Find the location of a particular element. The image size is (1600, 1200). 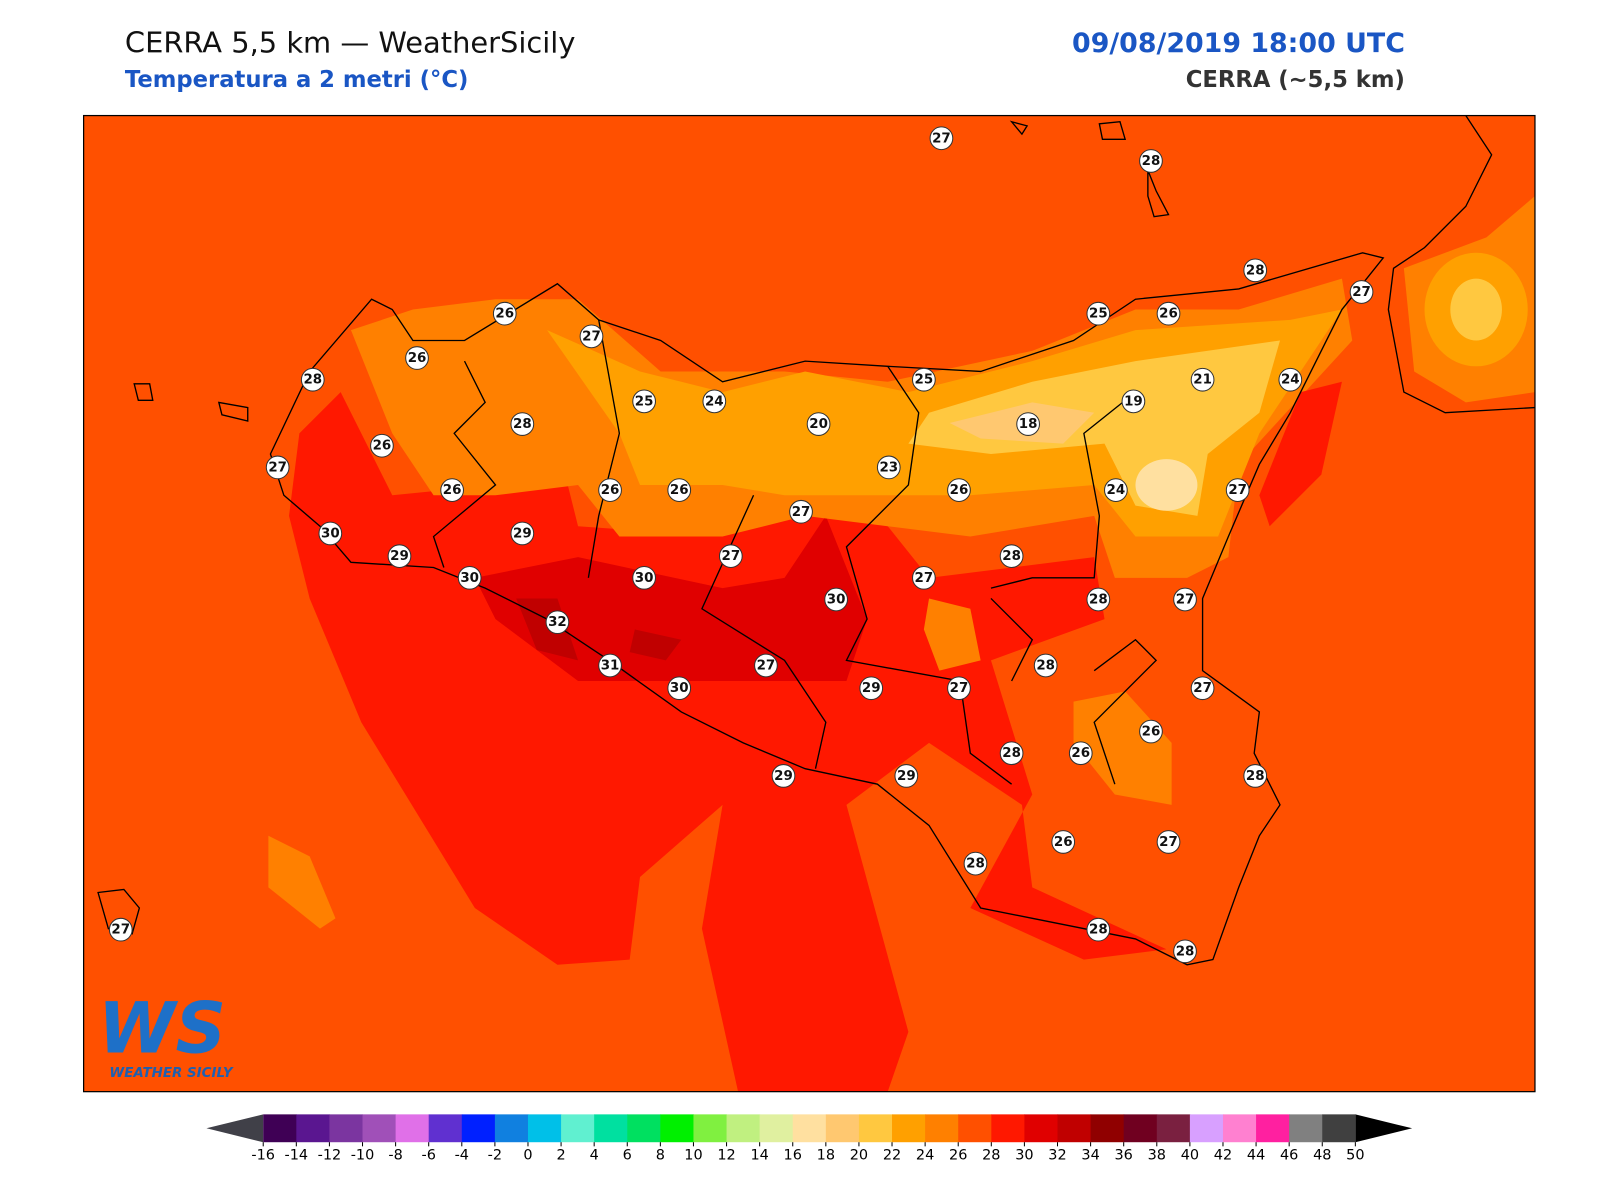

station-value: 29 is located at coordinates (522, 533).